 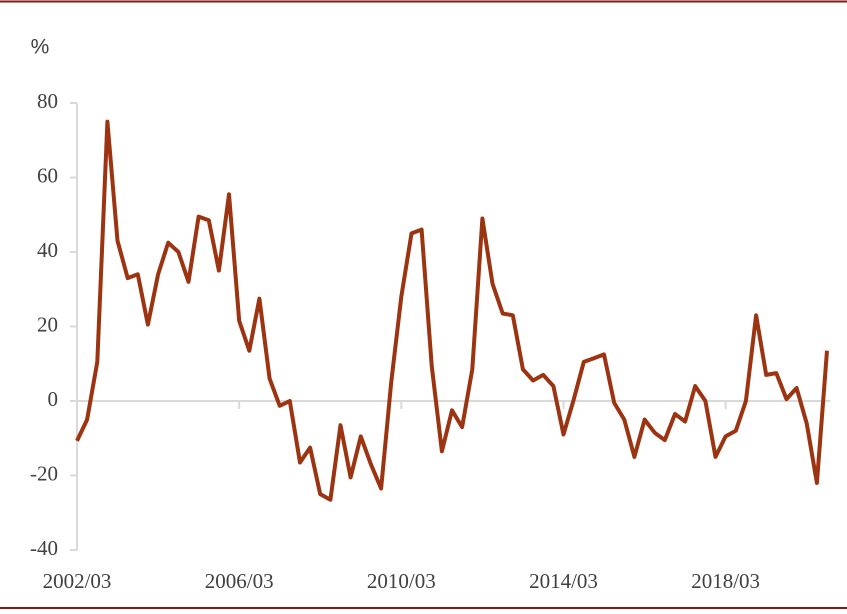 What do you see at coordinates (401, 581) in the screenshot?
I see `x-tick-label: 2010/03` at bounding box center [401, 581].